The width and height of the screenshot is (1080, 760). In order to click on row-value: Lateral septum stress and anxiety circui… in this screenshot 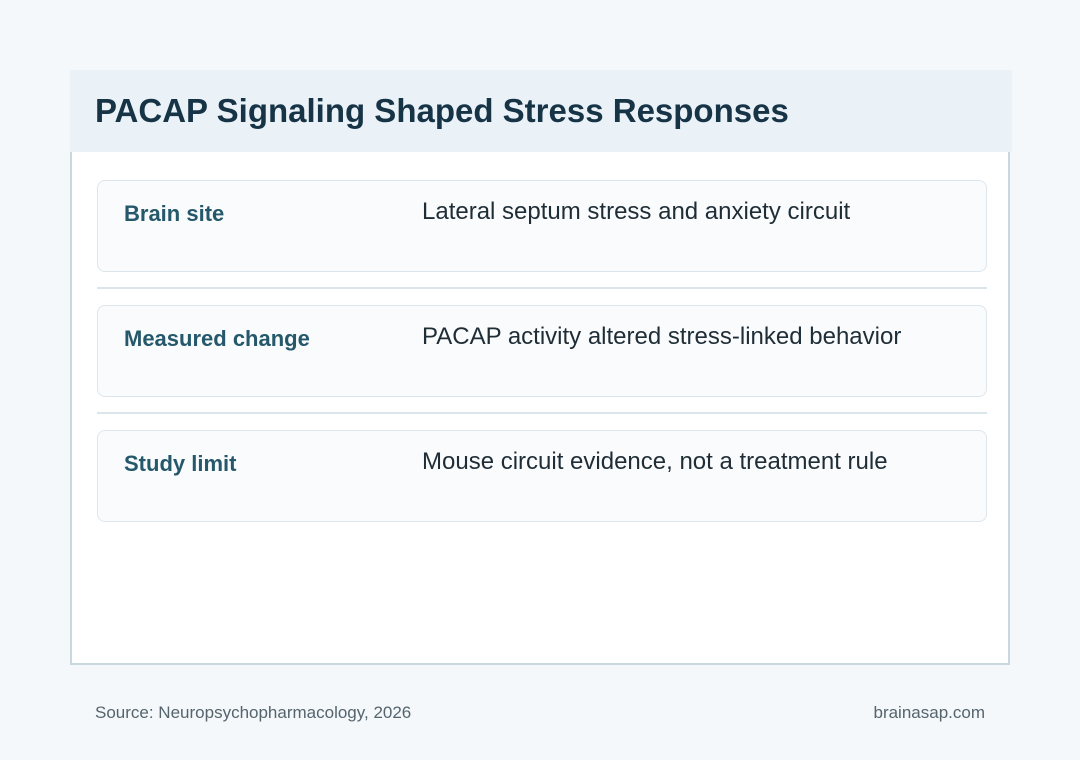, I will do `click(636, 211)`.